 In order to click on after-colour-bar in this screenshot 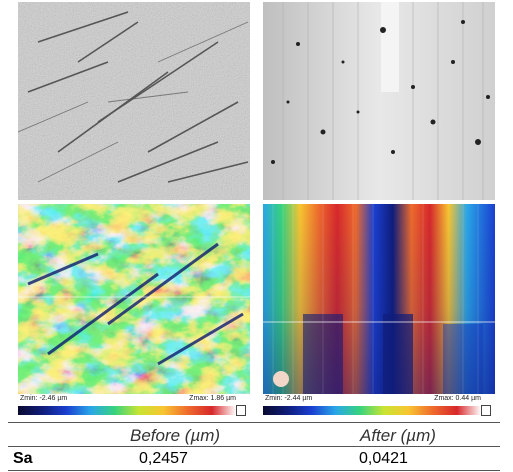, I will do `click(372, 410)`.